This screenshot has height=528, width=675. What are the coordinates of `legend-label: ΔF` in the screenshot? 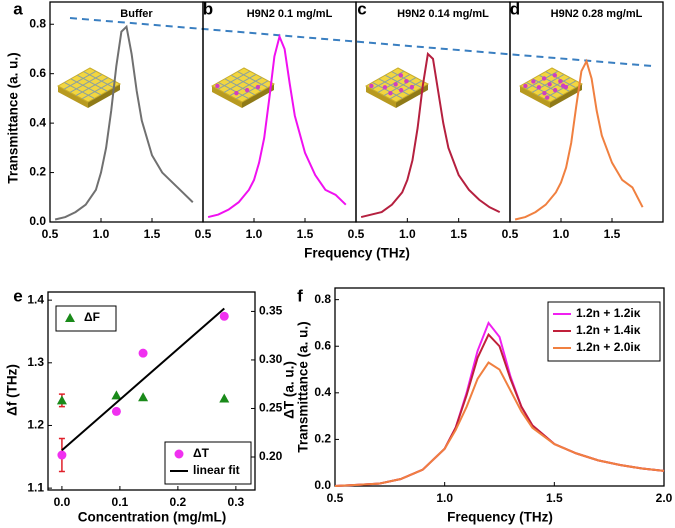 It's located at (92, 317).